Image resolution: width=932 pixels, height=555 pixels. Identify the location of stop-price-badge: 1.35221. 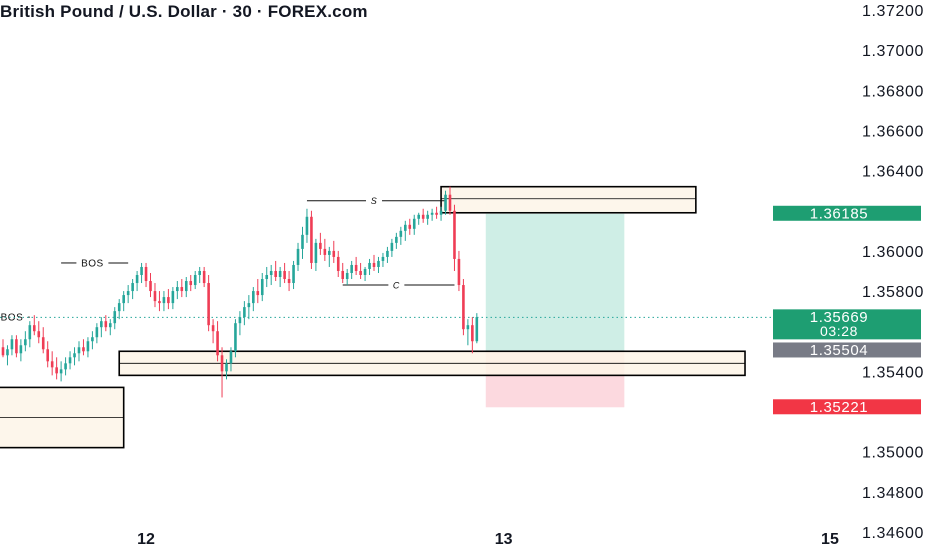
(847, 407).